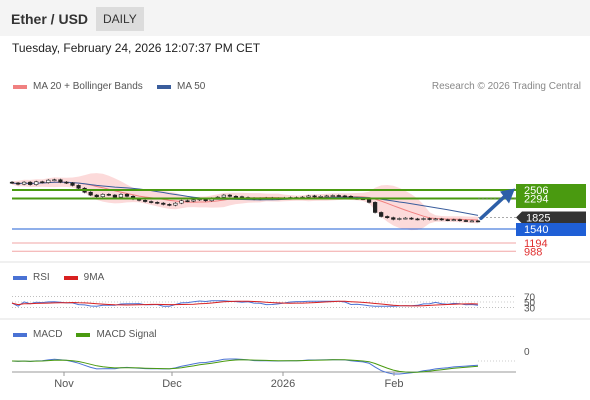 This screenshot has width=590, height=400. Describe the element at coordinates (280, 200) in the screenshot. I see `level-resistance: 2294` at that location.